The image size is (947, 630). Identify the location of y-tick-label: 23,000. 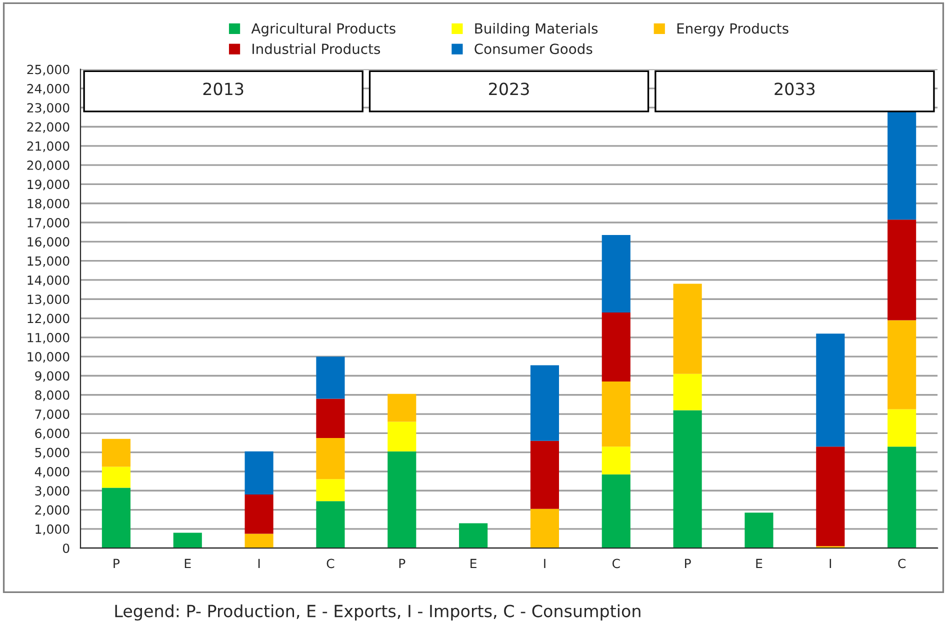
(48, 108).